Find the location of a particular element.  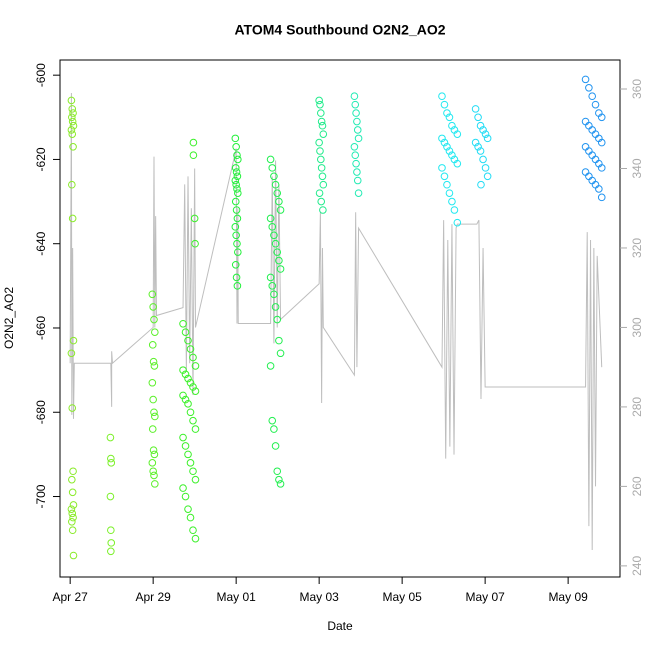

x-axis-label: Date is located at coordinates (340, 626).